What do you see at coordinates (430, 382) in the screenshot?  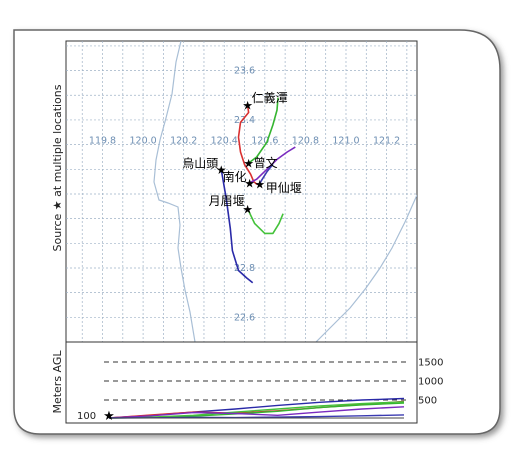 I see `height-reference-label: 1000` at bounding box center [430, 382].